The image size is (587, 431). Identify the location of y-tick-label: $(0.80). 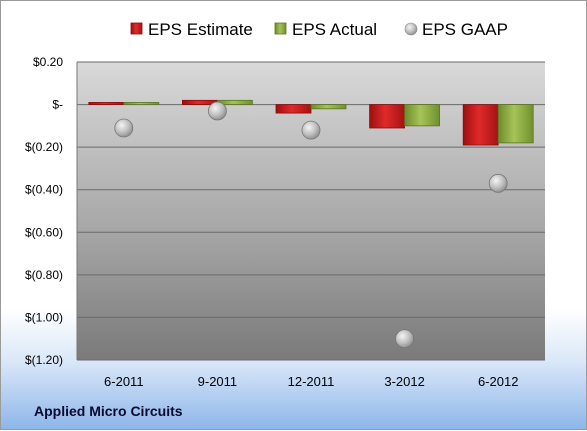
(44, 275).